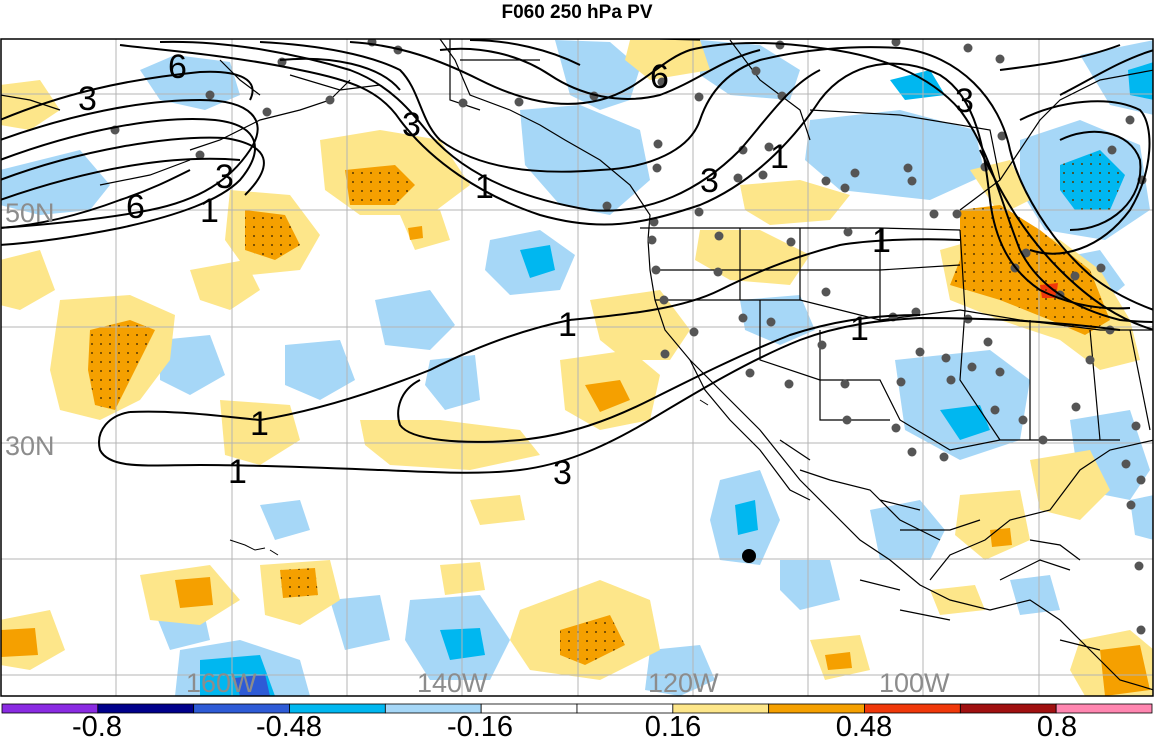 The height and width of the screenshot is (739, 1154). What do you see at coordinates (864, 725) in the screenshot?
I see `colorbar-label: 0.48` at bounding box center [864, 725].